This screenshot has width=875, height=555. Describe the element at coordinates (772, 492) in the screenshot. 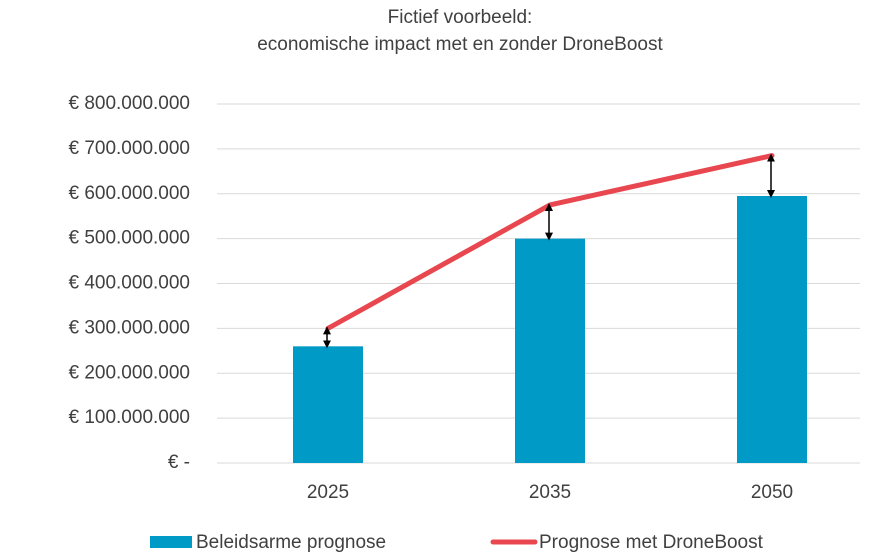

I see `x-tick-label: 2050` at that location.